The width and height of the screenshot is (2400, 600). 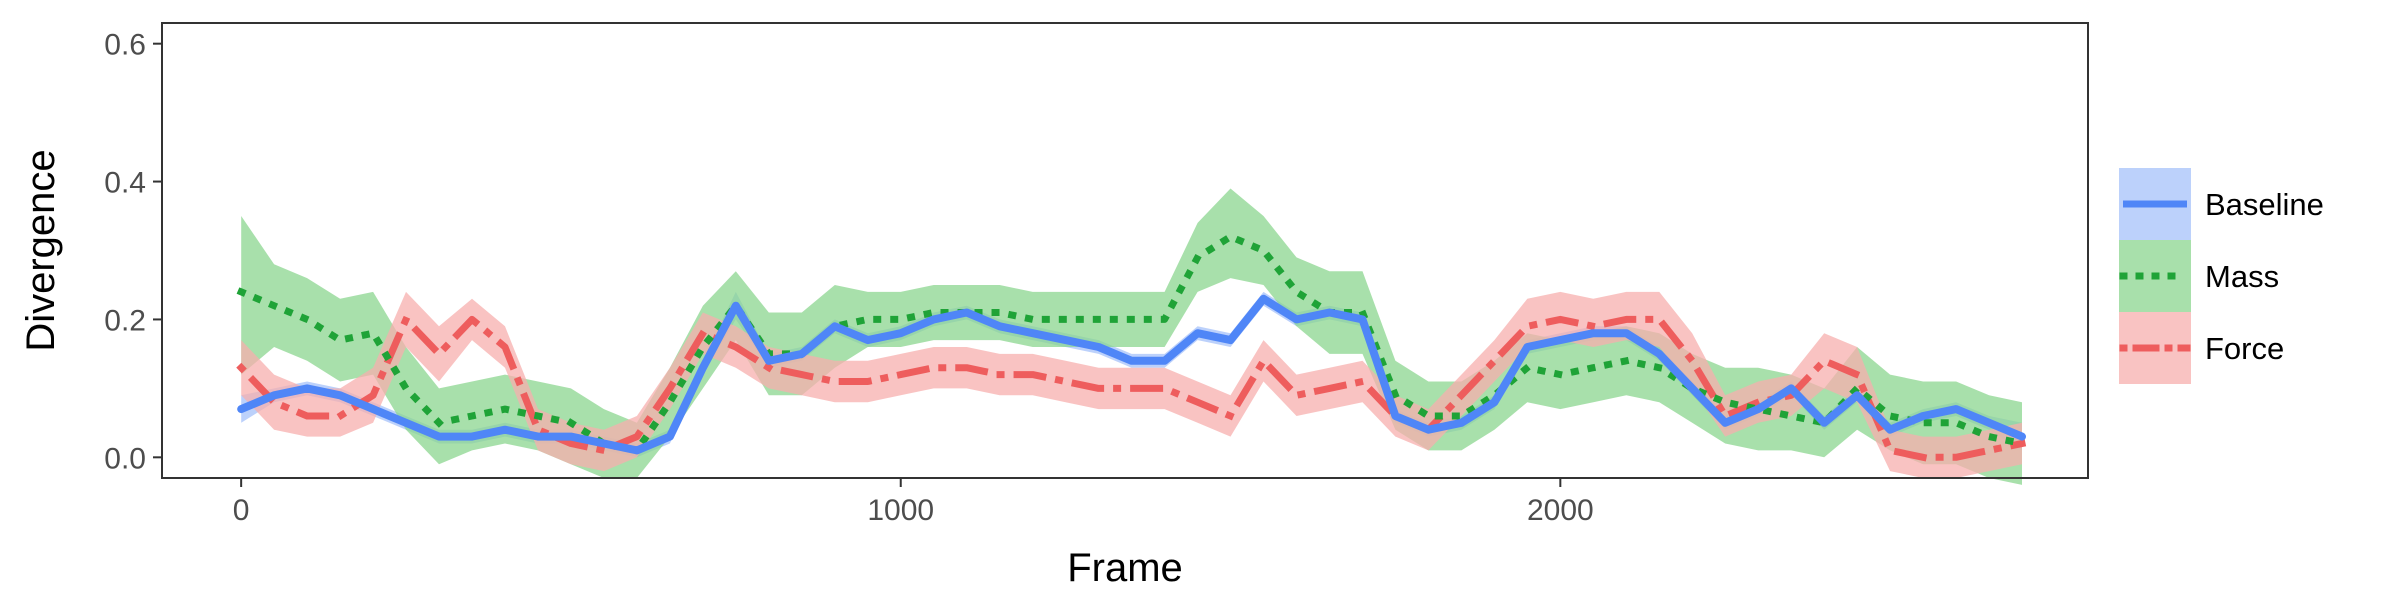 I want to click on y-tick-label: 0.0, so click(x=125, y=458).